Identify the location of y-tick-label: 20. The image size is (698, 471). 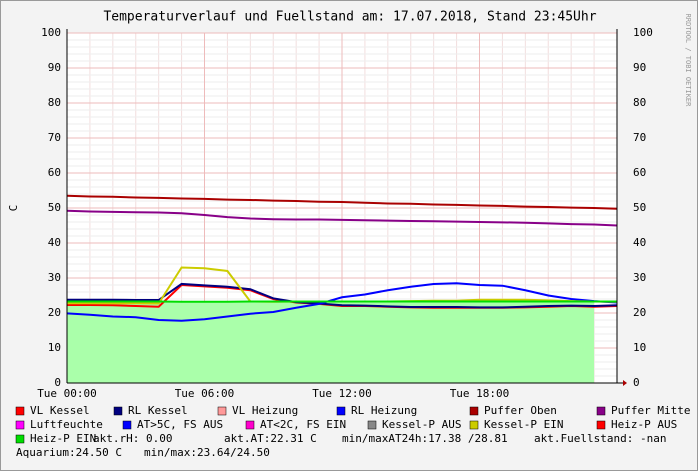
(54, 312).